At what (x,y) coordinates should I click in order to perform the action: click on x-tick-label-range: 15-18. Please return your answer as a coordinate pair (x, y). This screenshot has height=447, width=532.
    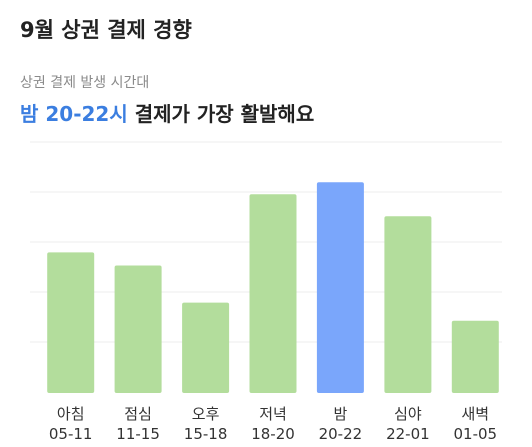
    Looking at the image, I should click on (206, 434).